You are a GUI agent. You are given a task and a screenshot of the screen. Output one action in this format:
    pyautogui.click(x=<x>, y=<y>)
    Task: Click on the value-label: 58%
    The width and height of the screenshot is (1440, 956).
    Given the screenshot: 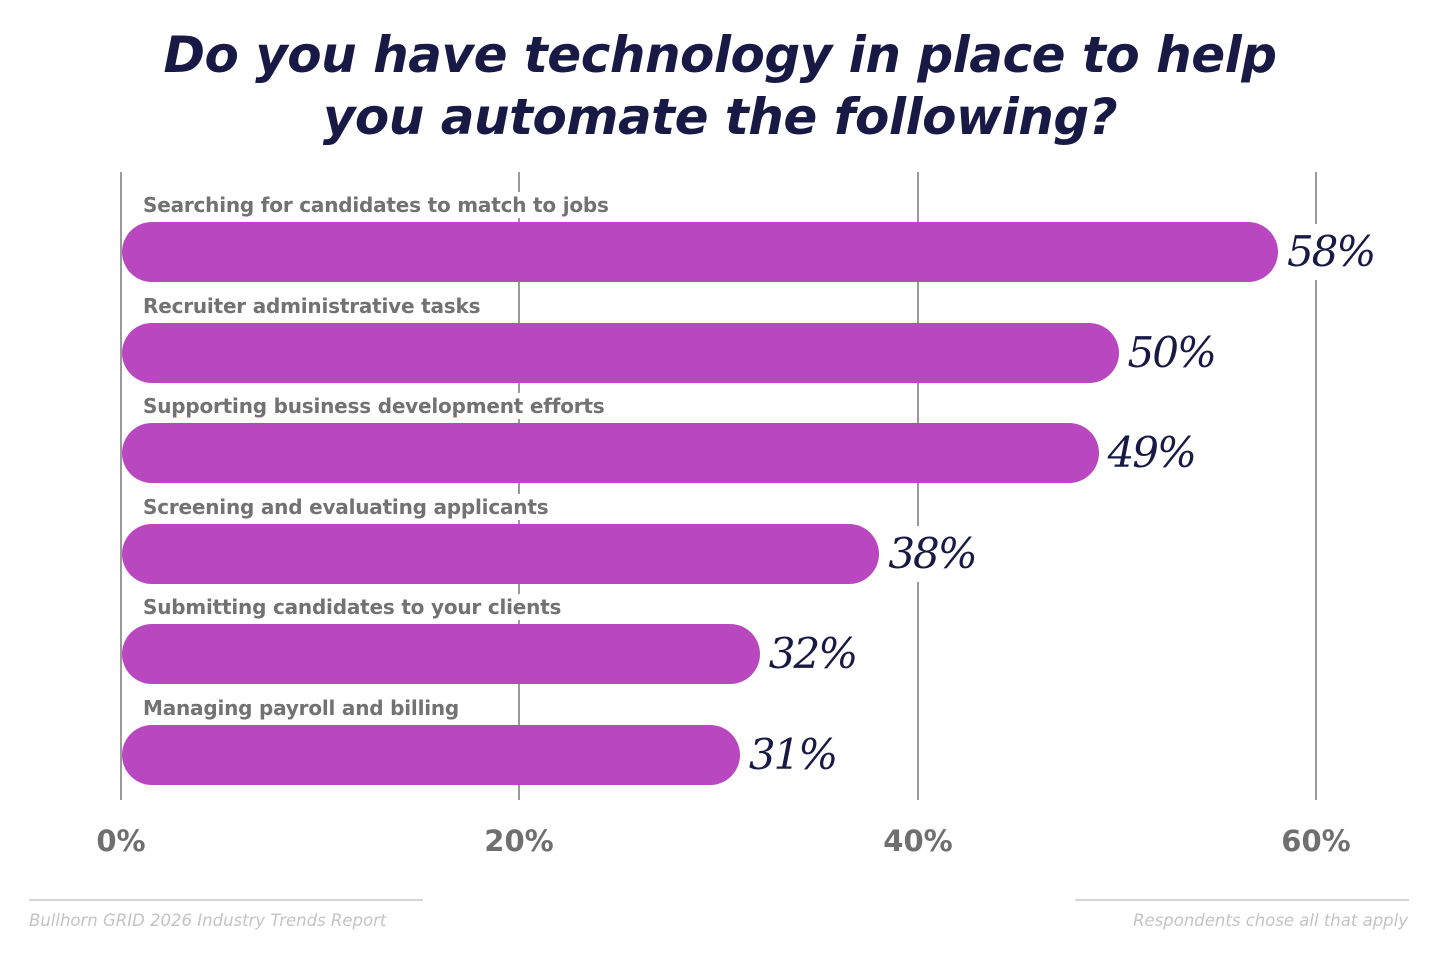 What is the action you would take?
    pyautogui.click(x=1330, y=252)
    